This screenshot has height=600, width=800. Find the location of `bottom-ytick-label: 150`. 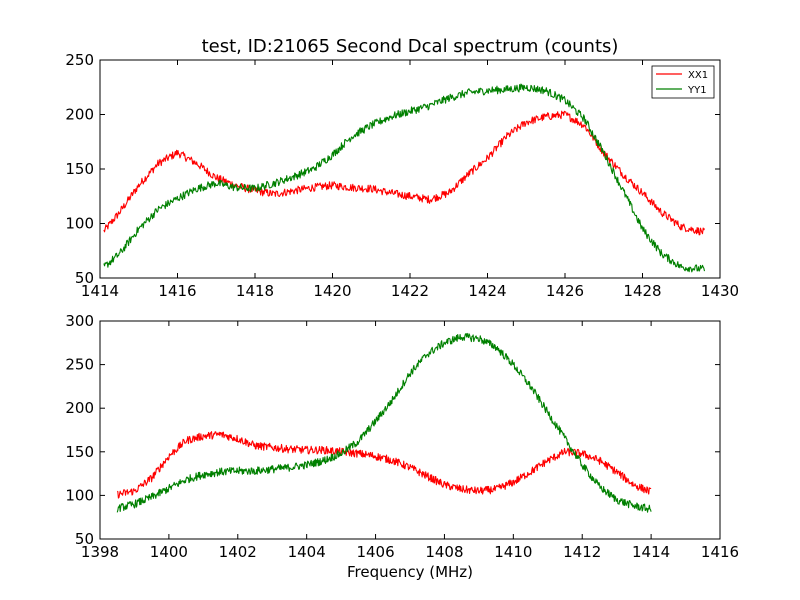

bottom-ytick-label: 150 is located at coordinates (79, 452).